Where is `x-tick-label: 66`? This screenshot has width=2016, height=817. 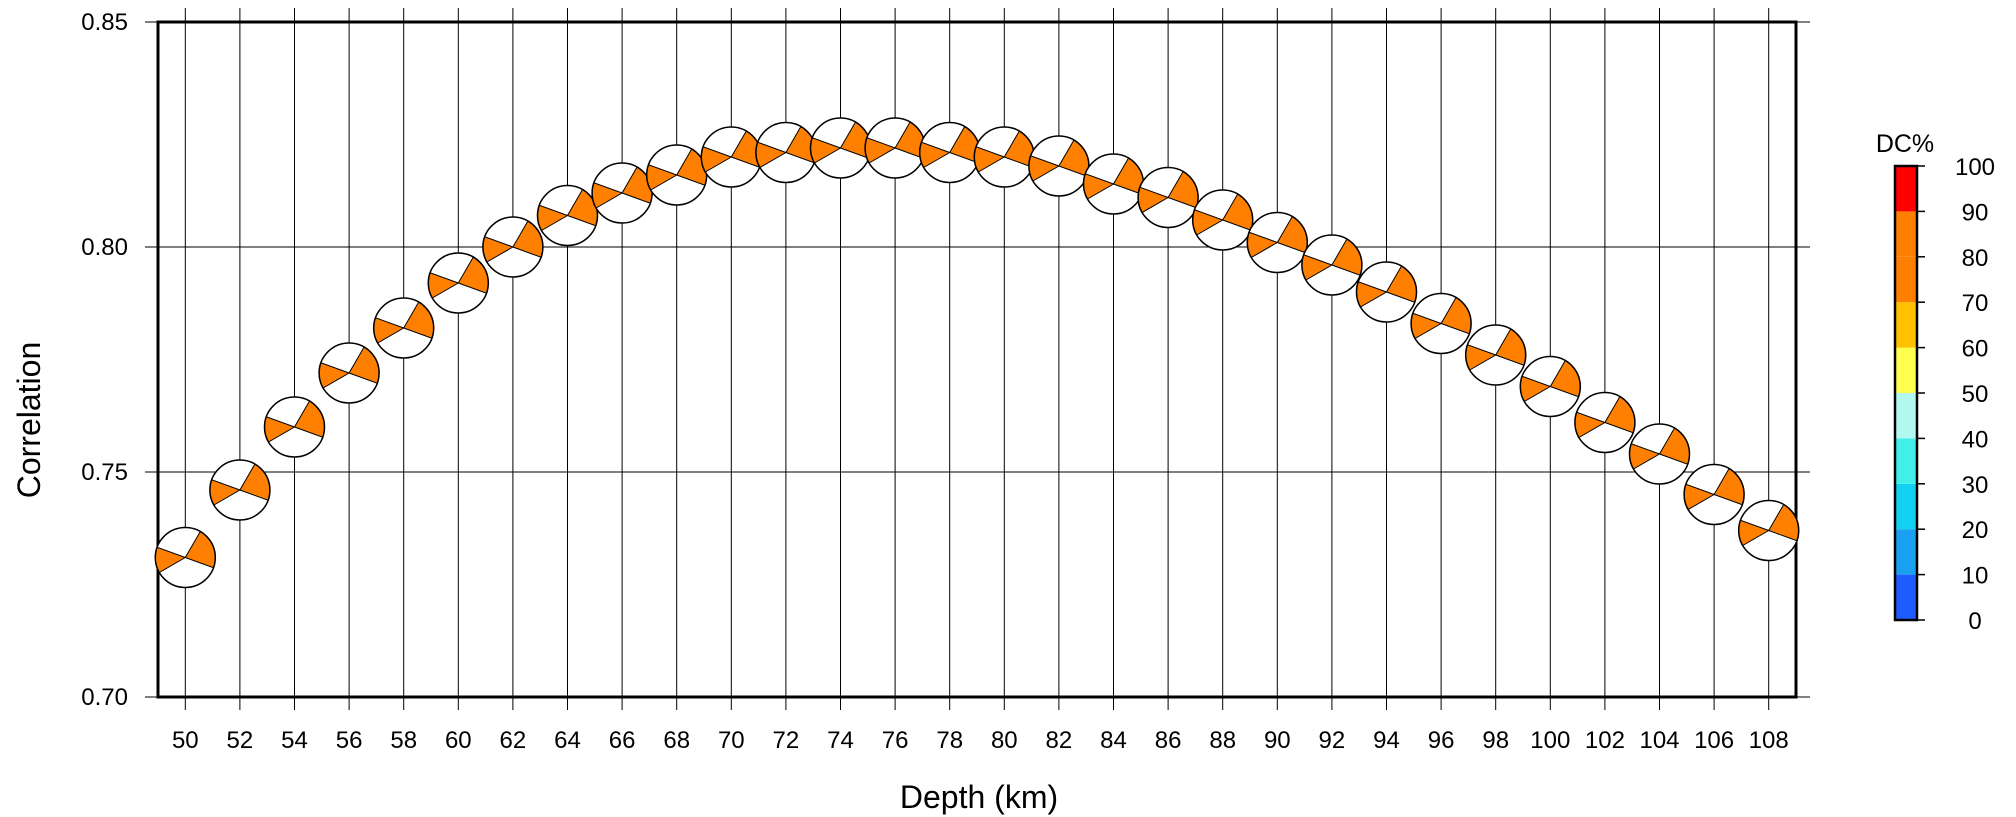
x-tick-label: 66 is located at coordinates (622, 740).